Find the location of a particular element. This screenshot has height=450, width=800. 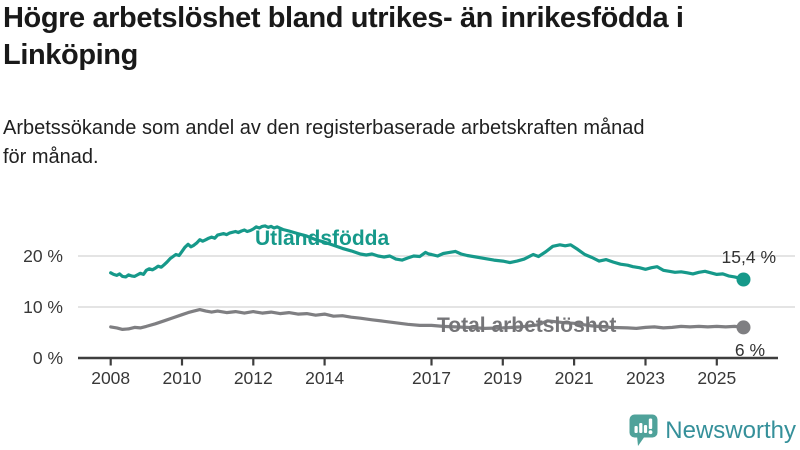

y-tick-label: 0 % is located at coordinates (48, 358).